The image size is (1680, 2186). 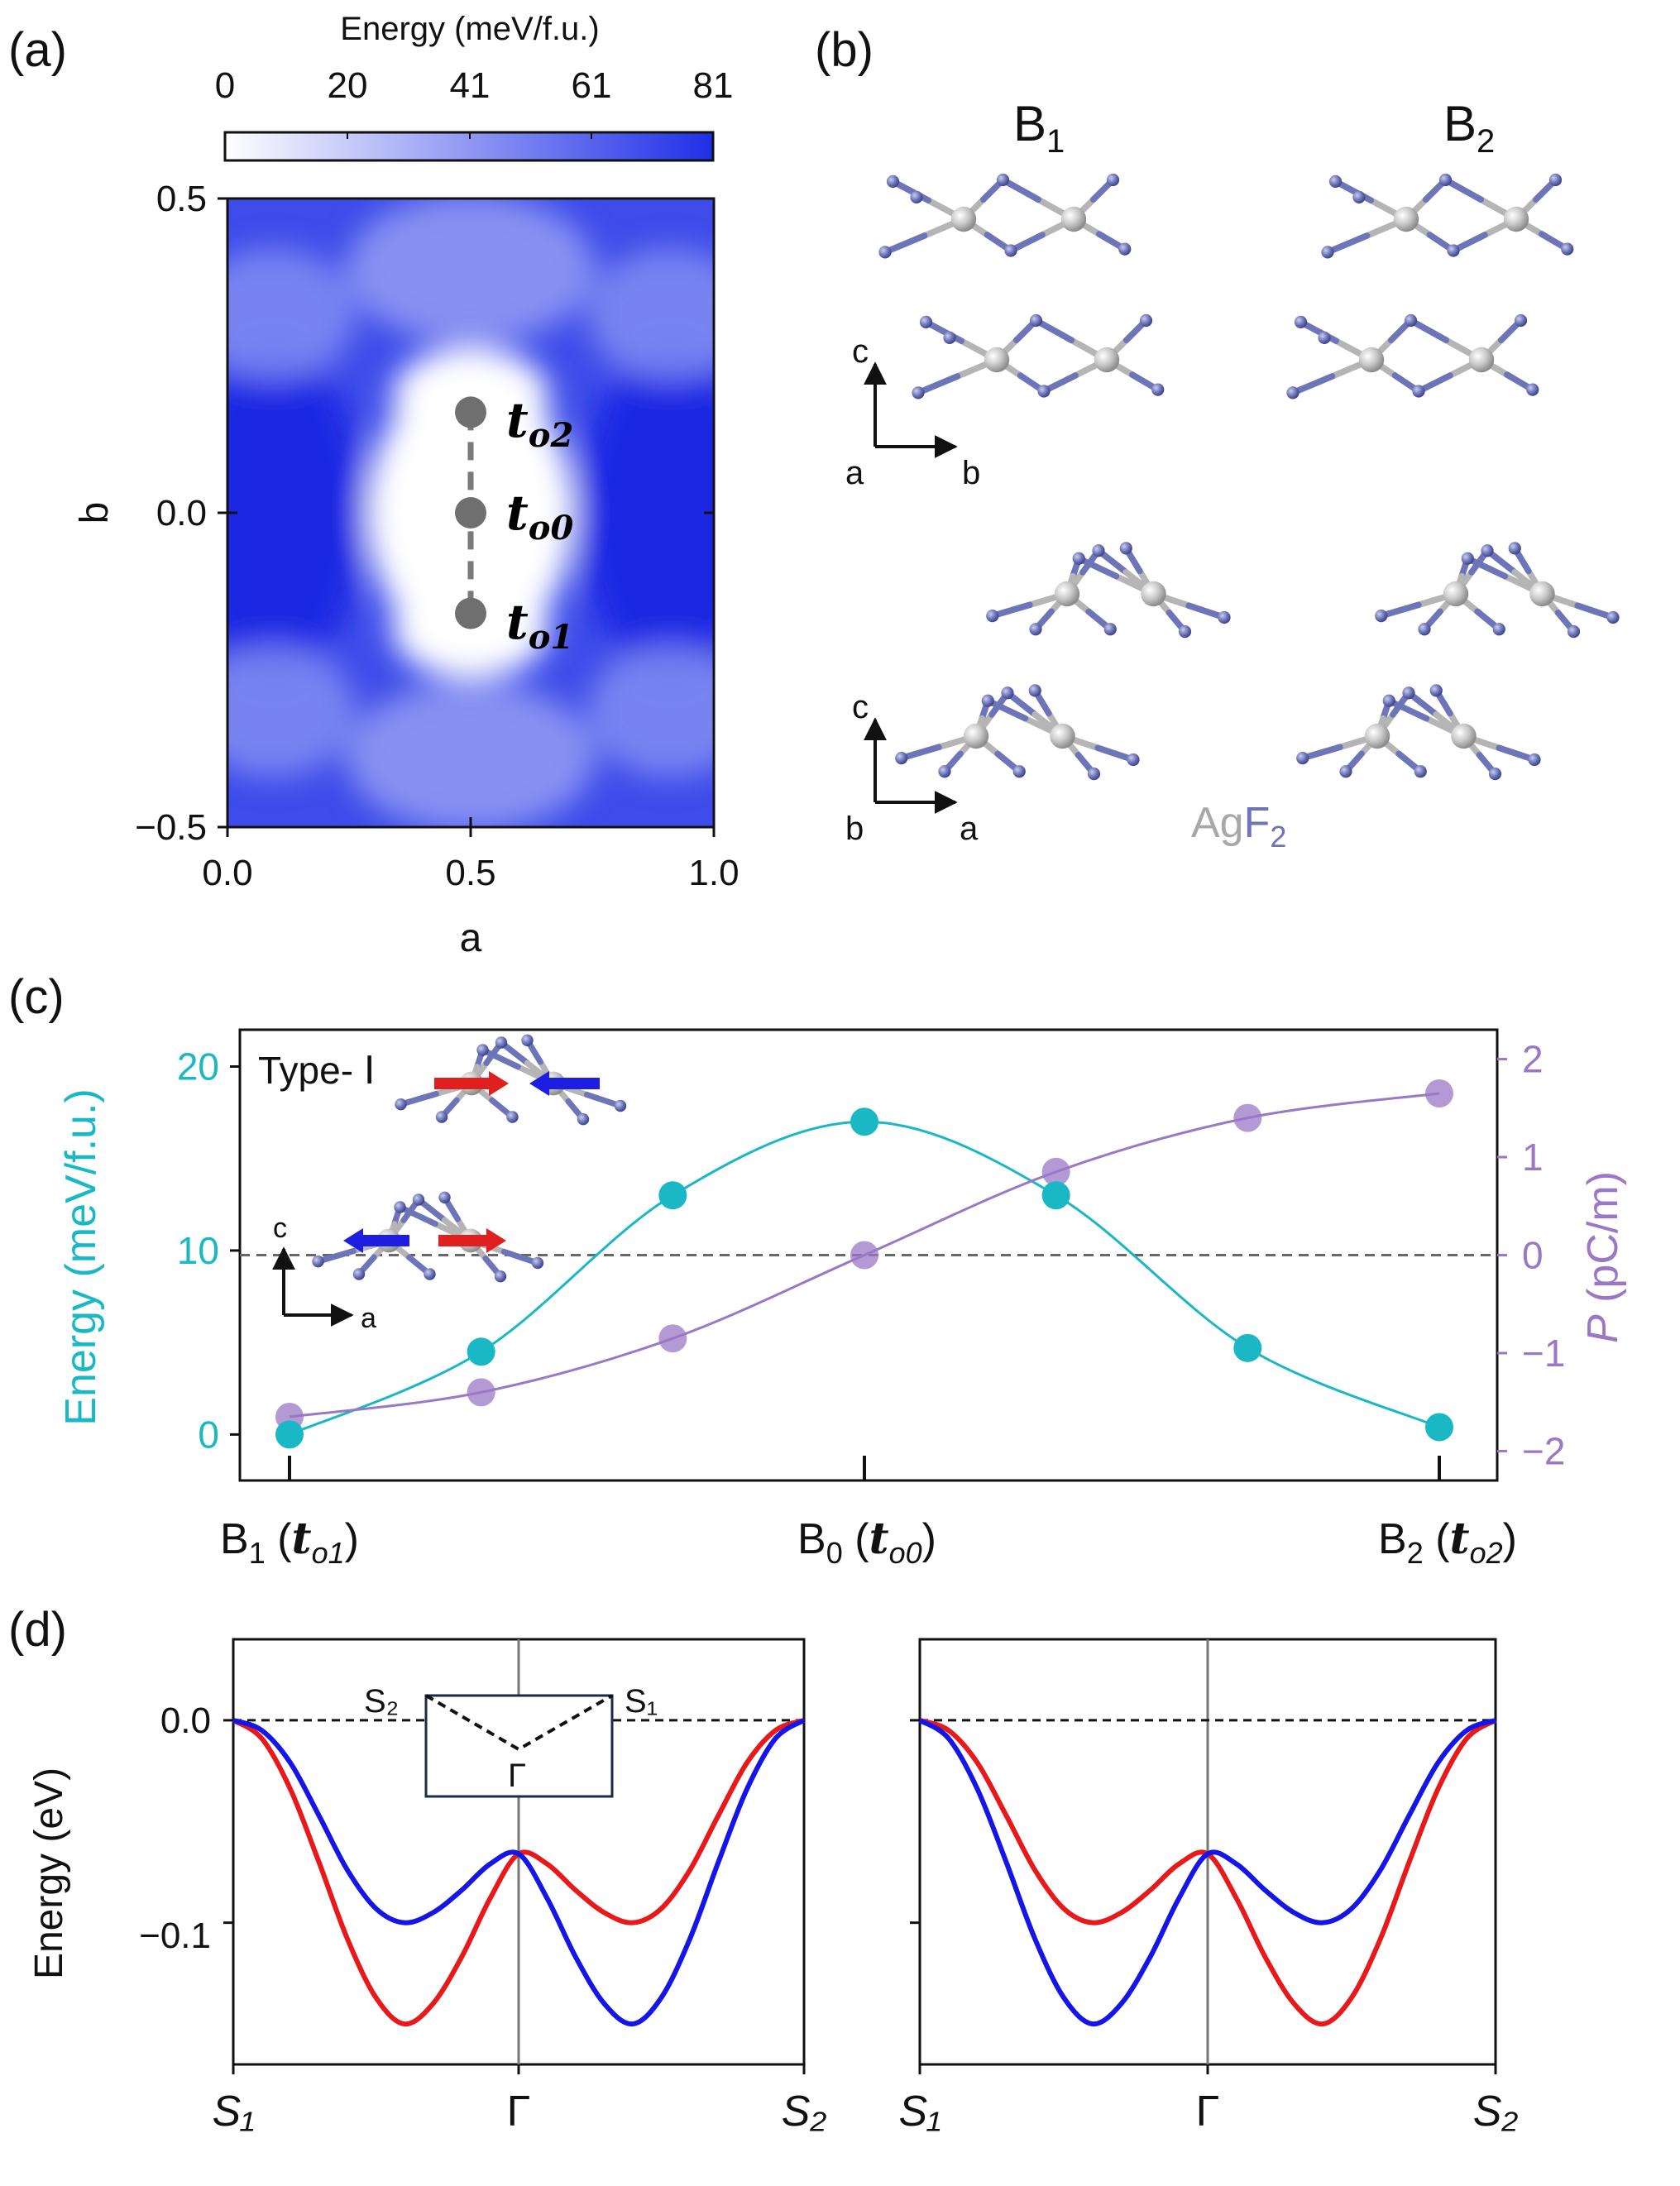 I want to click on right-tick-label: 0, so click(x=1533, y=1255).